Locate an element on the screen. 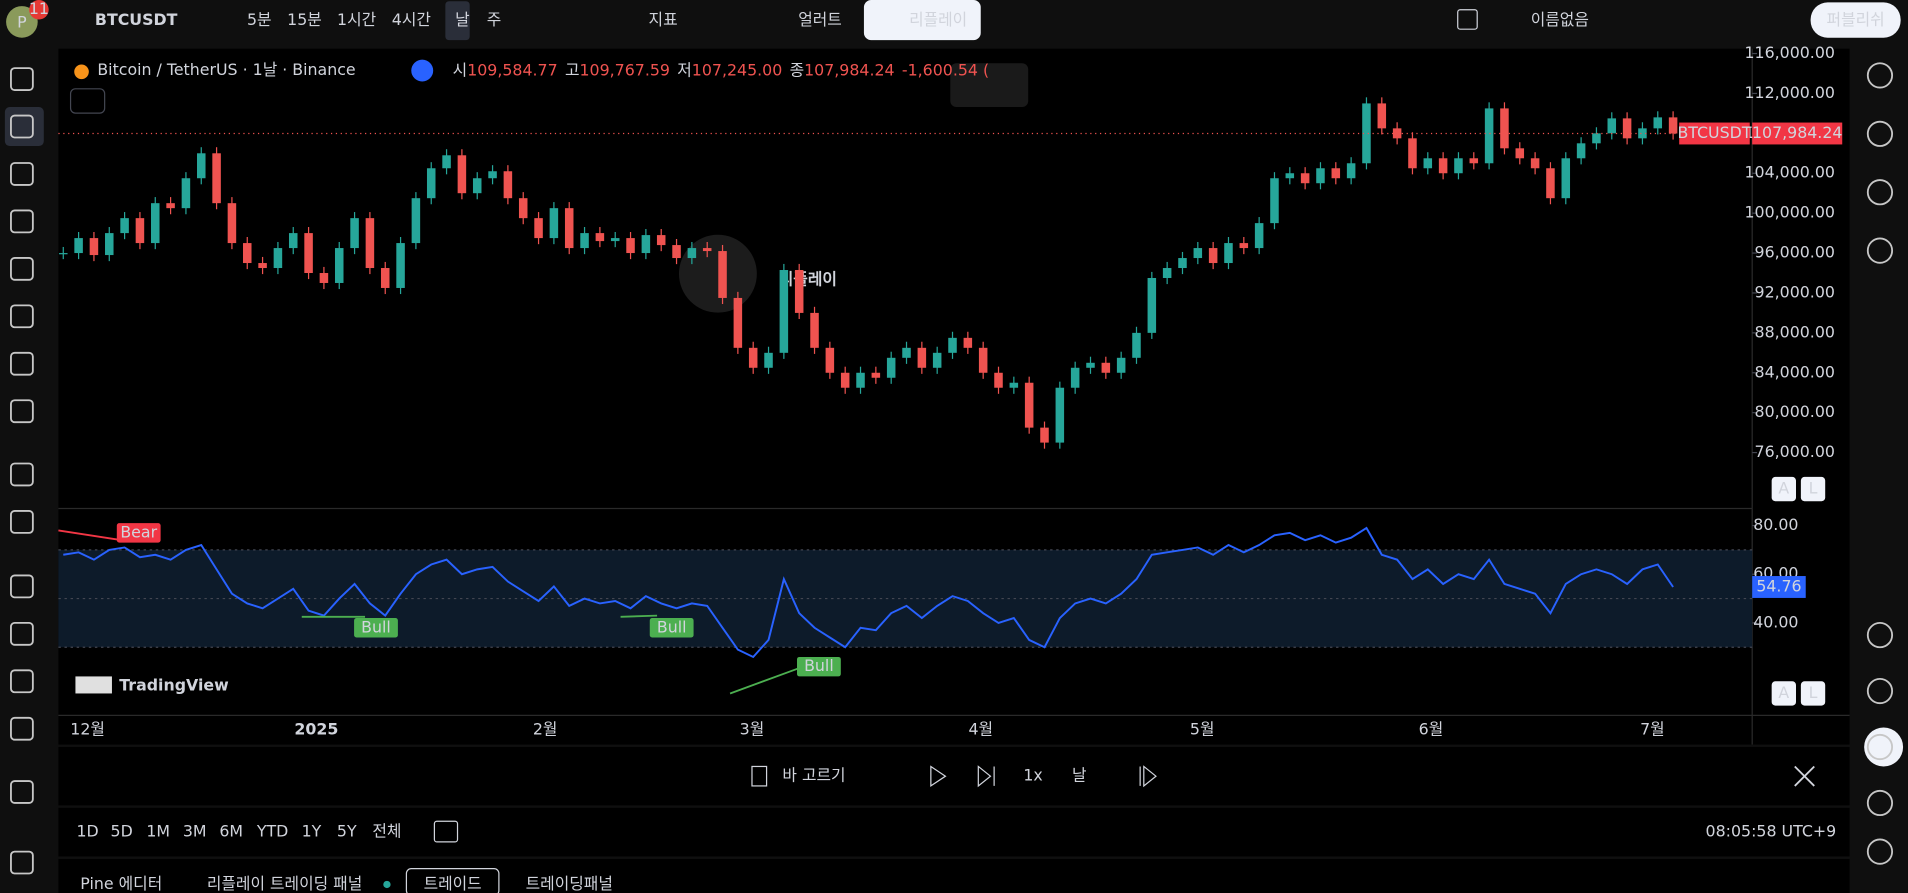 Image resolution: width=1908 pixels, height=893 pixels. step-icon is located at coordinates (986, 776).